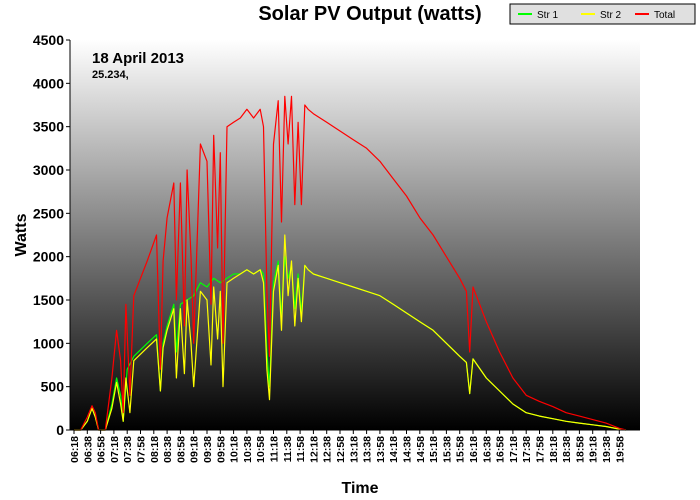 Image resolution: width=700 pixels, height=500 pixels. Describe the element at coordinates (474, 449) in the screenshot. I see `x-tick-label: 16:18` at that location.